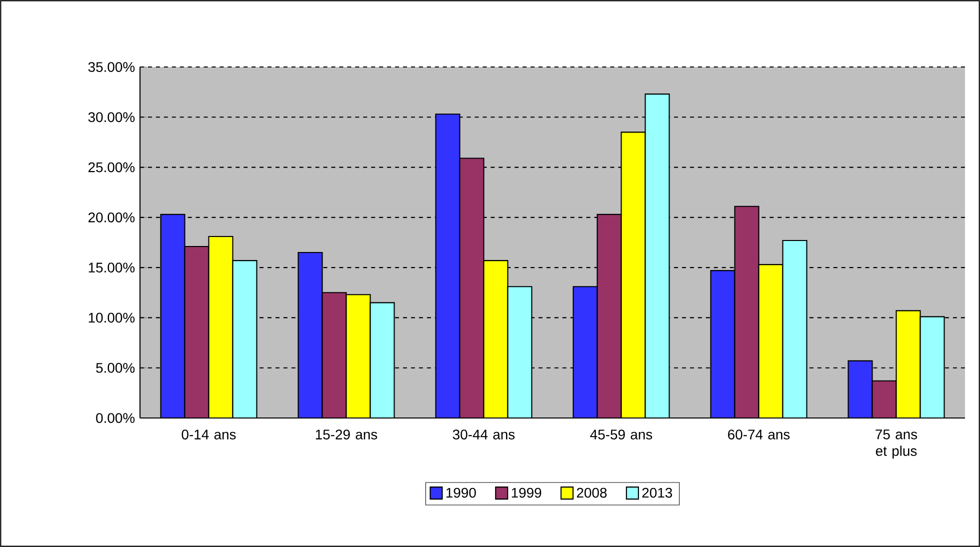  What do you see at coordinates (209, 435) in the screenshot?
I see `x-tick-label: 0-14 ans` at bounding box center [209, 435].